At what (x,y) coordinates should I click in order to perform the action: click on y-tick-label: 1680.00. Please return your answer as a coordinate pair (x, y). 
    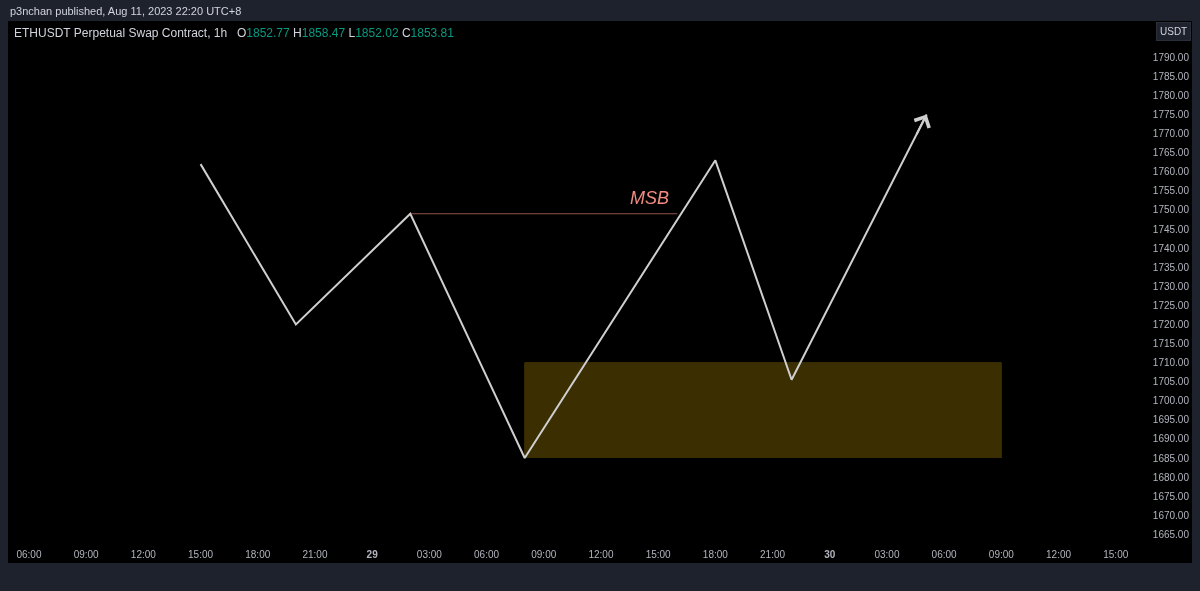
    Looking at the image, I should click on (1171, 477).